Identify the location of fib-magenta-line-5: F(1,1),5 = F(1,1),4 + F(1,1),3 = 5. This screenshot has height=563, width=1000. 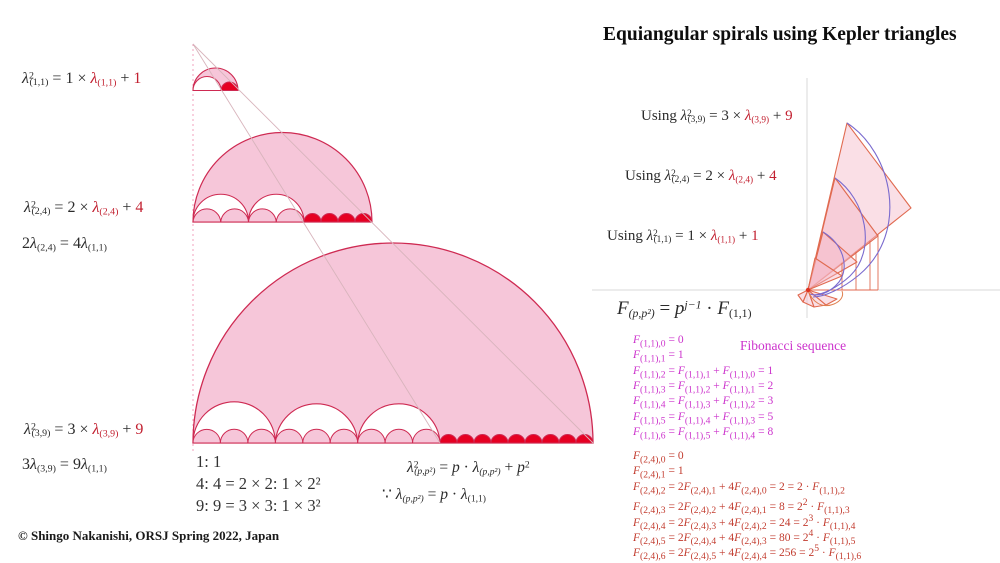
(703, 418).